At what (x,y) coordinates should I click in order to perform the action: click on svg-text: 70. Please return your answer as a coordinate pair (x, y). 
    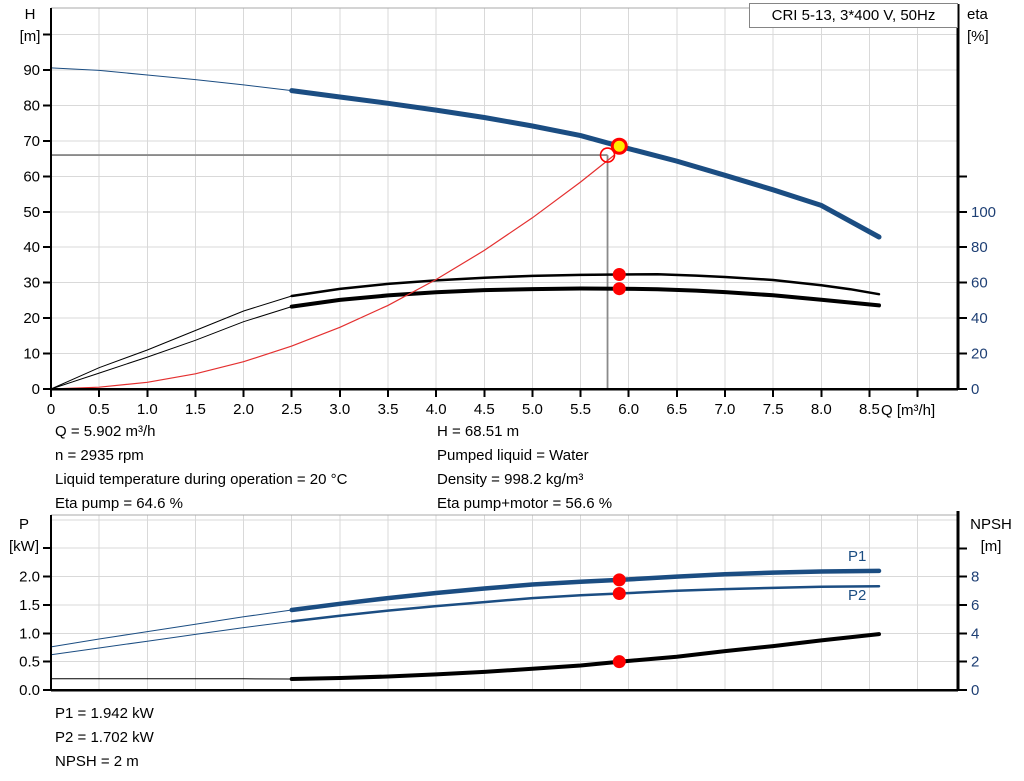
    Looking at the image, I should click on (31, 141).